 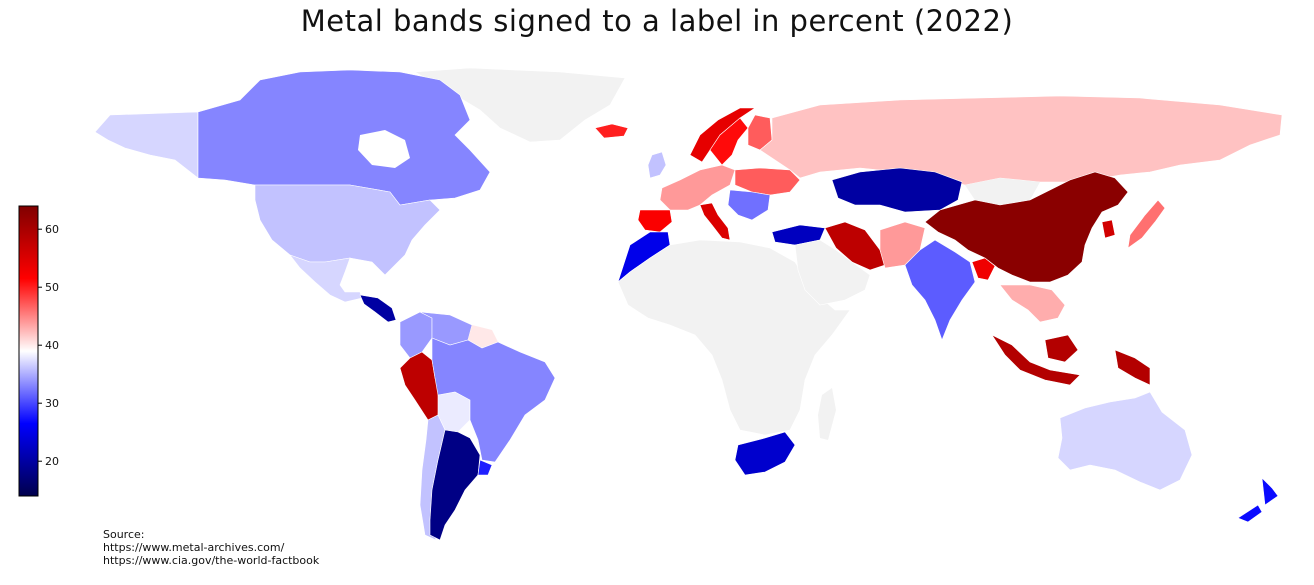 I want to click on region-china, so click(x=1026, y=227).